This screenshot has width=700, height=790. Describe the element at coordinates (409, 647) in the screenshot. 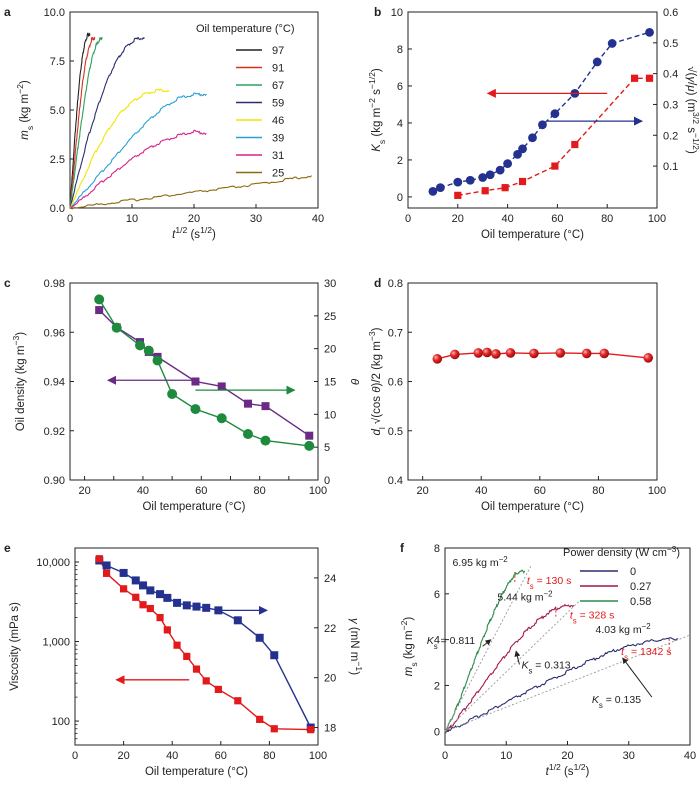

I see `y-axis-label: ms (kg m−2)` at that location.